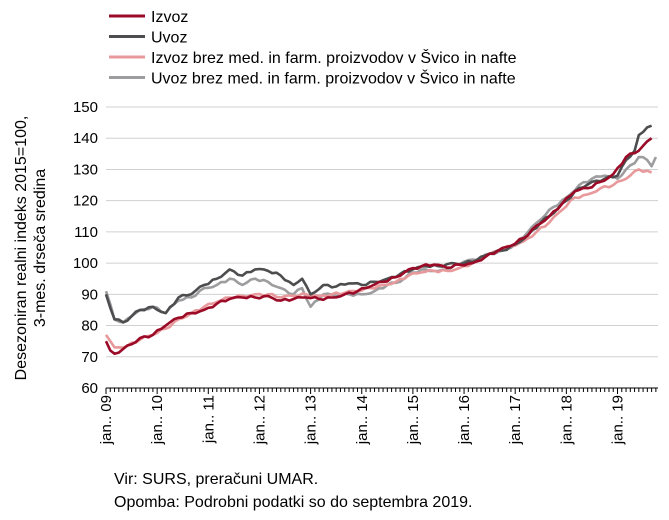 This screenshot has width=669, height=520. Describe the element at coordinates (85, 107) in the screenshot. I see `y-tick-label: 150` at that location.